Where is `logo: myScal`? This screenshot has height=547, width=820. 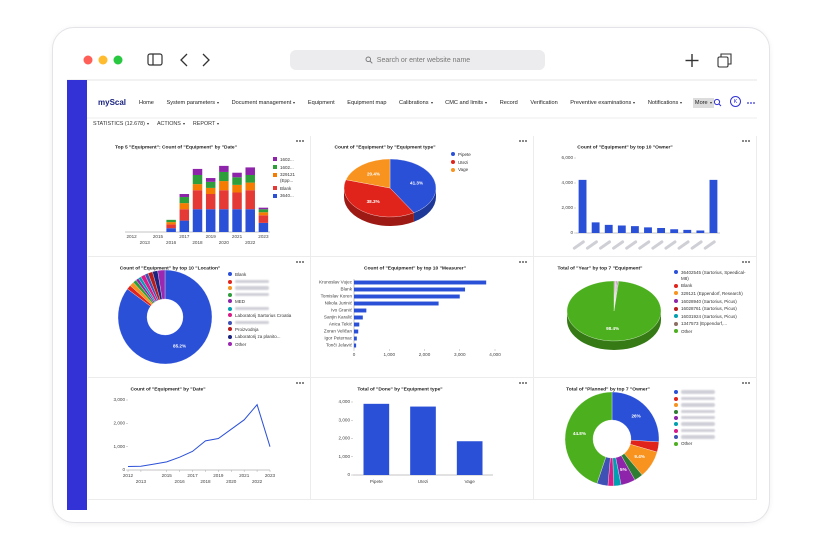
logo: myScal is located at coordinates (112, 102).